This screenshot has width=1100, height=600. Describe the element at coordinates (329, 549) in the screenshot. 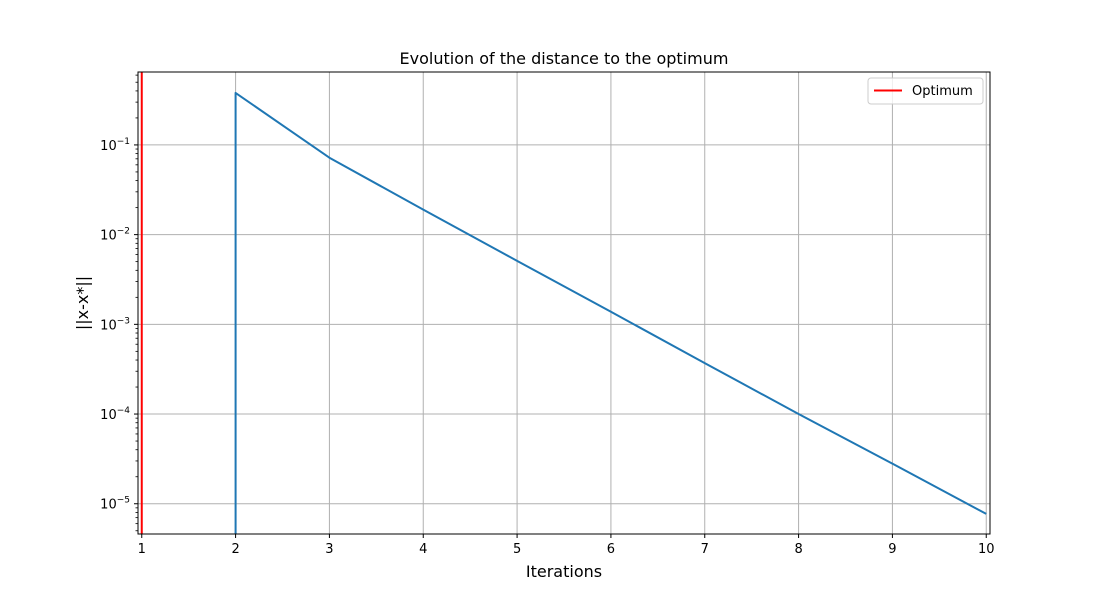

I see `x-tick-label: 3` at that location.